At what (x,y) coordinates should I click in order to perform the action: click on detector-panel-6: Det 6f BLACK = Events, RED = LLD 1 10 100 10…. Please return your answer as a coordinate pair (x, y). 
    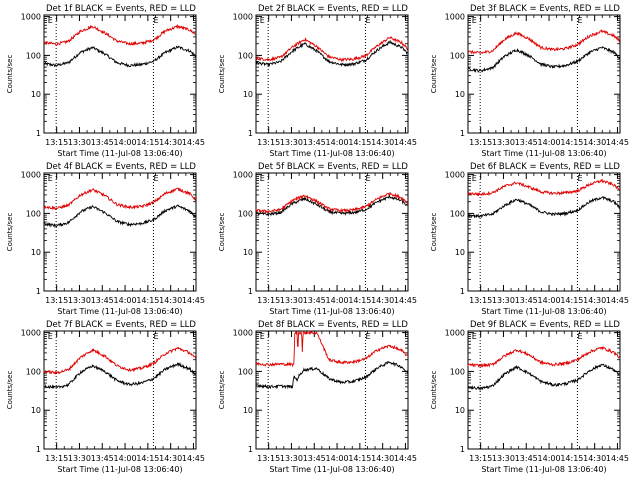
    Looking at the image, I should click on (529, 239).